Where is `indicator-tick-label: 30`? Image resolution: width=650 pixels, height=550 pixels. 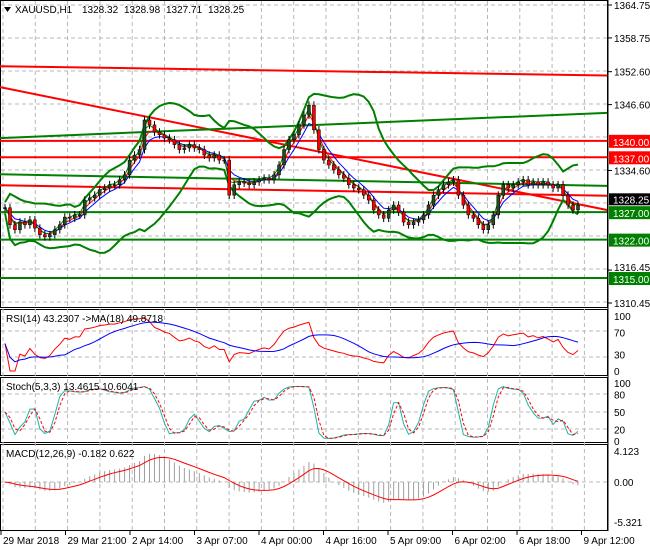
indicator-tick-label: 30 is located at coordinates (620, 356).